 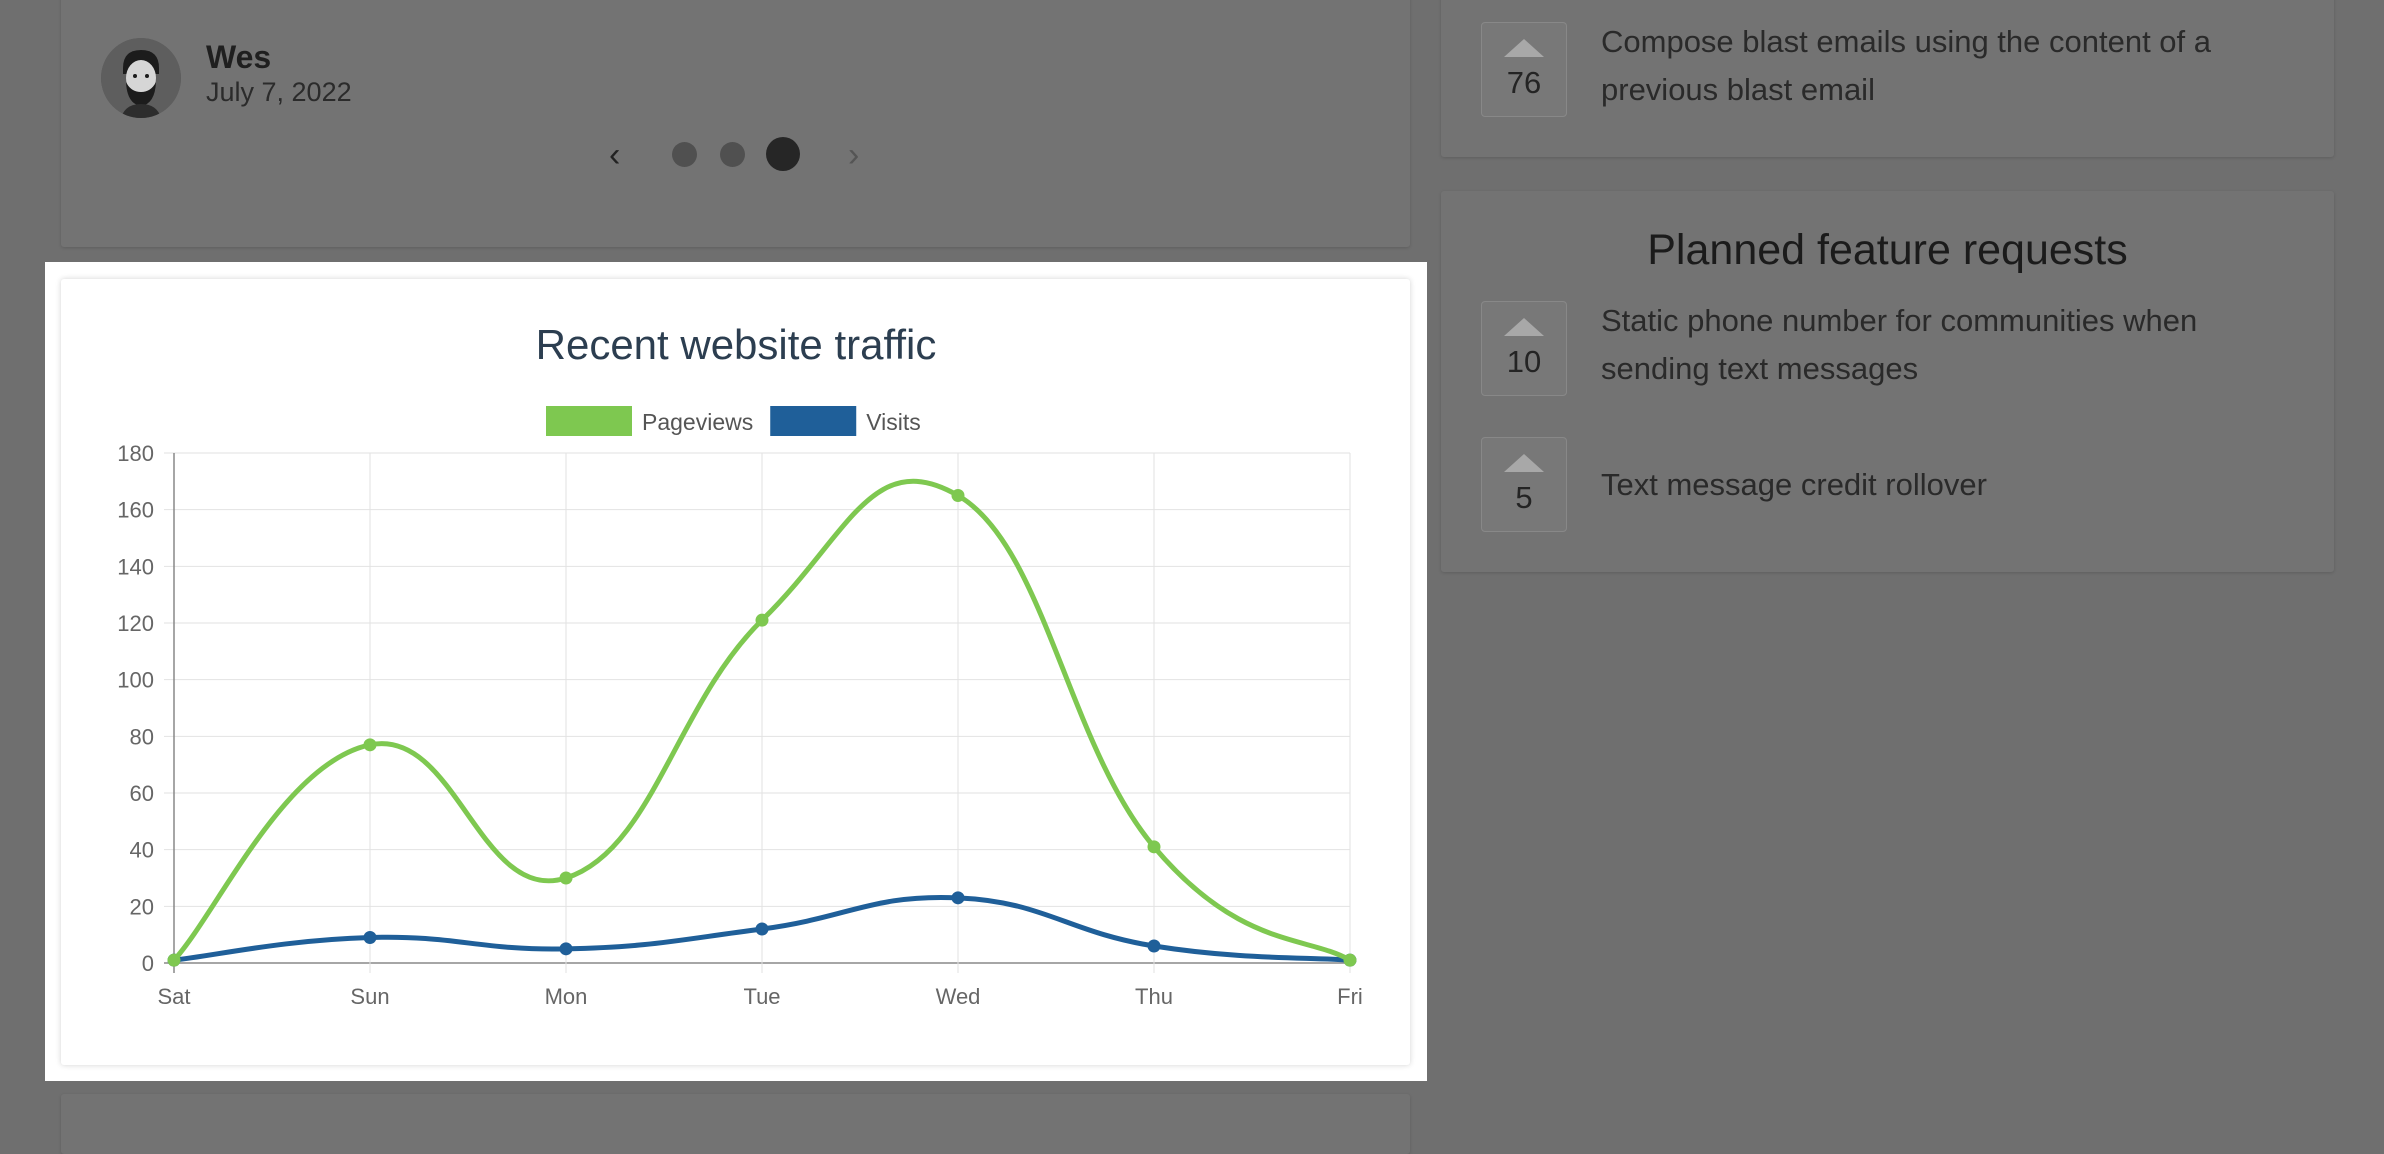 I want to click on x-tick-label-0: Sat, so click(x=173, y=996).